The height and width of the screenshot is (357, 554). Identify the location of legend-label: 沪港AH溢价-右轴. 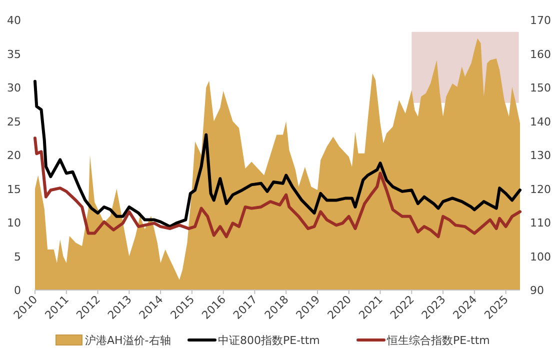
(128, 340).